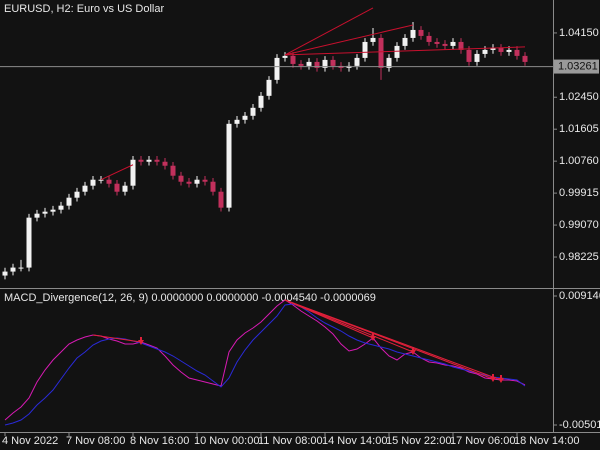 The height and width of the screenshot is (450, 600). What do you see at coordinates (579, 425) in the screenshot?
I see `y-tick-label: -0.0050165` at bounding box center [579, 425].